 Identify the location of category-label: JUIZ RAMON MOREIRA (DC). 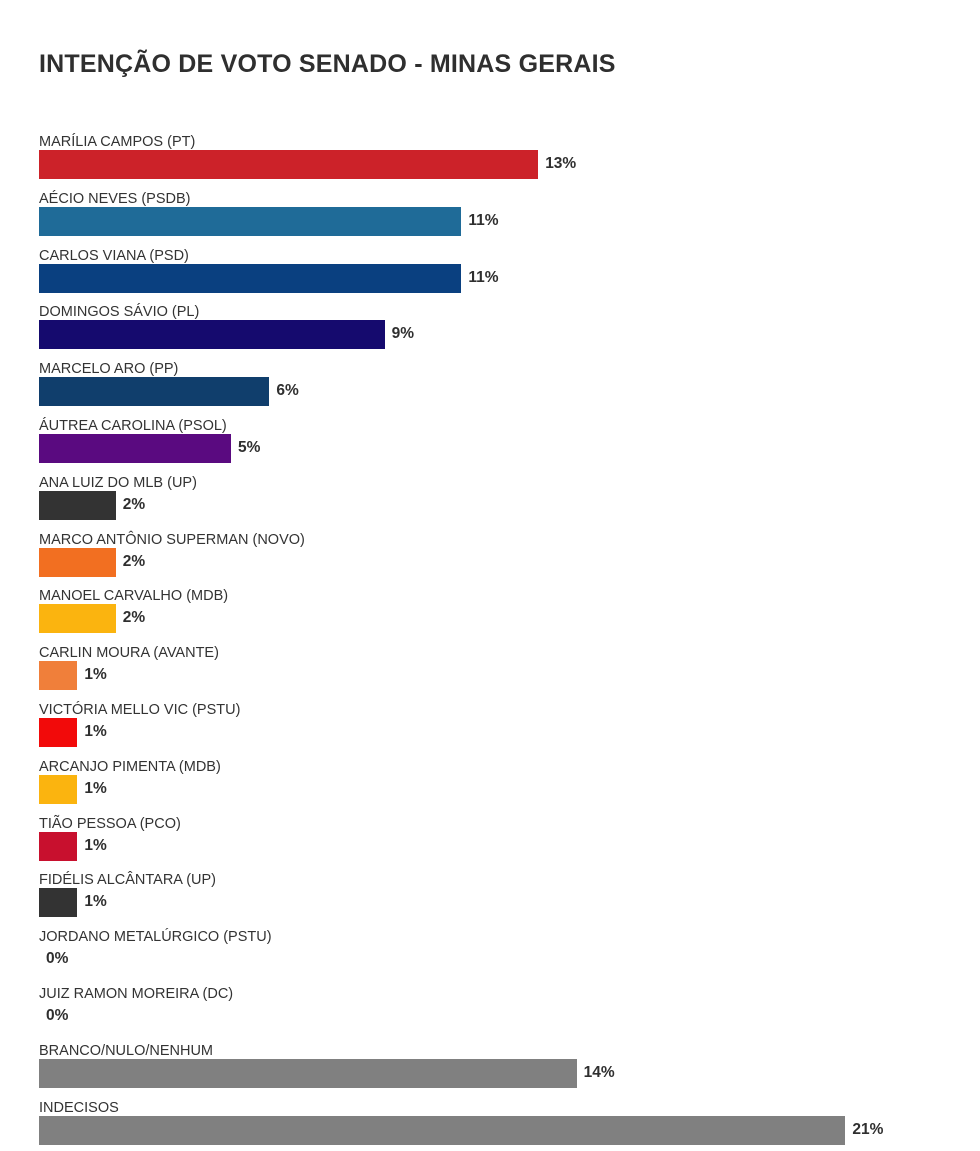
(136, 994).